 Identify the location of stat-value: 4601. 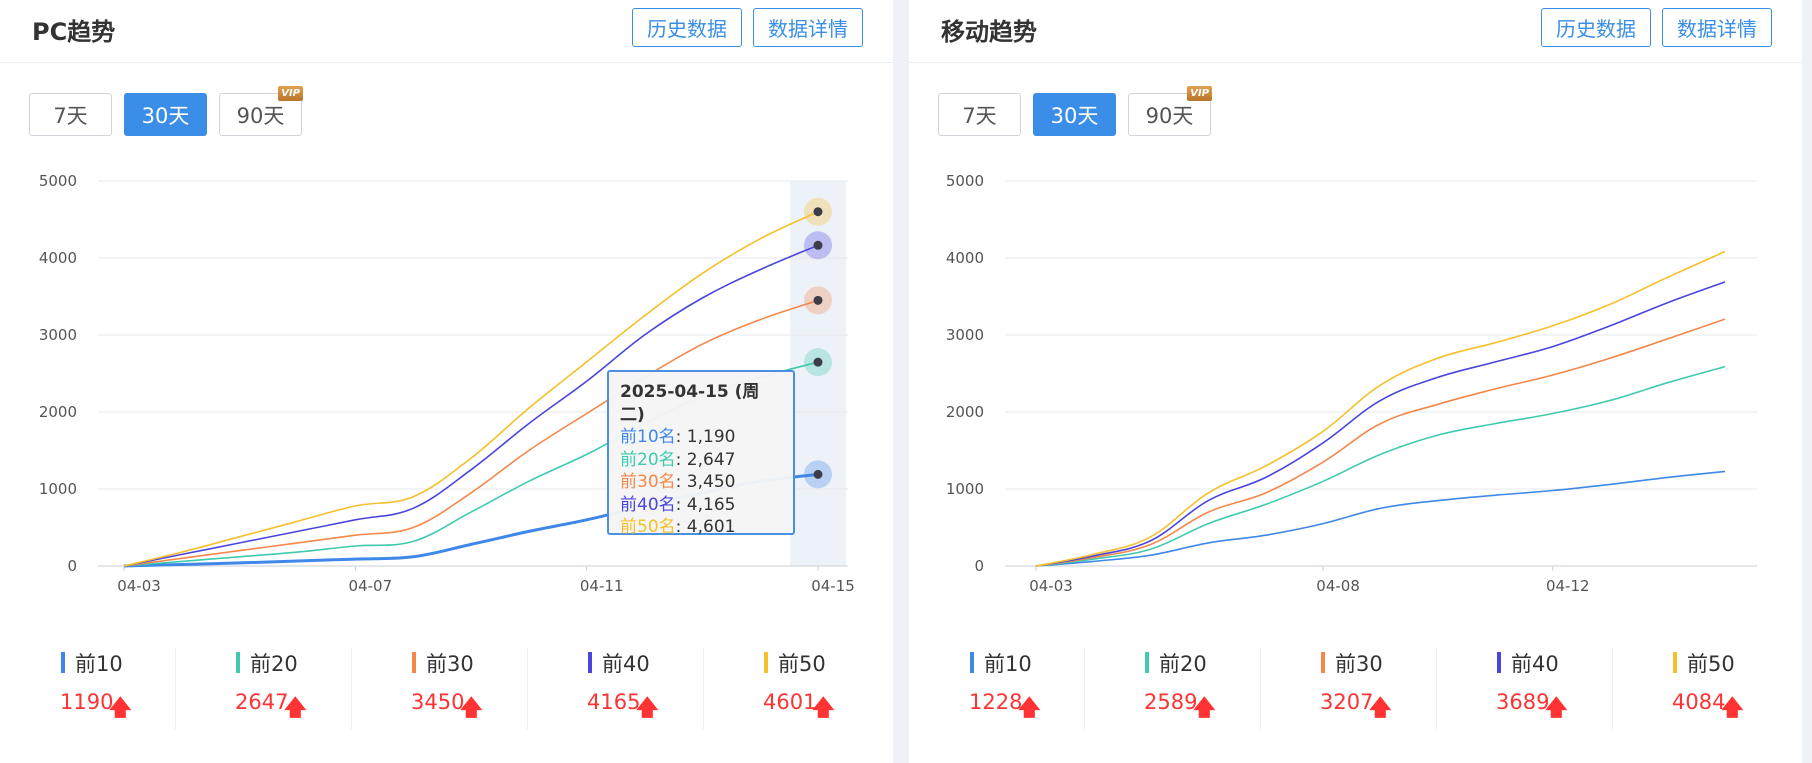
(790, 702).